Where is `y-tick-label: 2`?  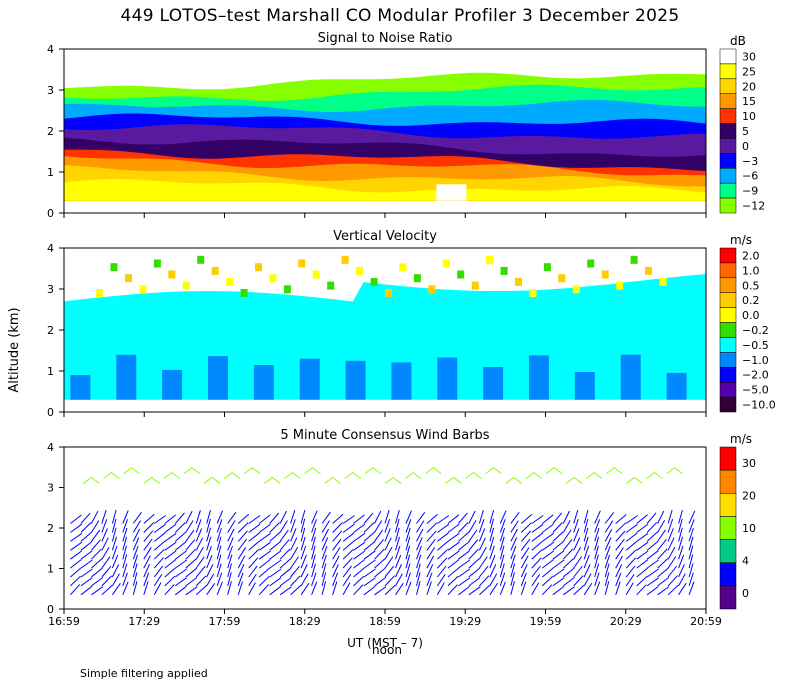
y-tick-label: 2 is located at coordinates (50, 330).